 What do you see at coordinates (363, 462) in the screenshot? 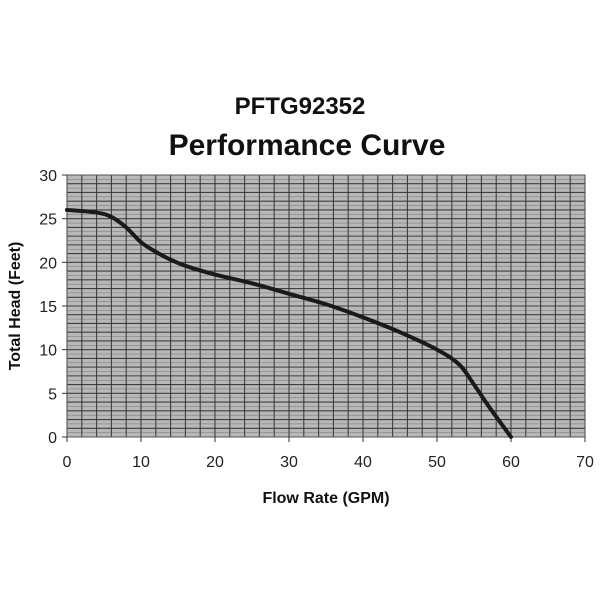
I see `x-tick-label: 40` at bounding box center [363, 462].